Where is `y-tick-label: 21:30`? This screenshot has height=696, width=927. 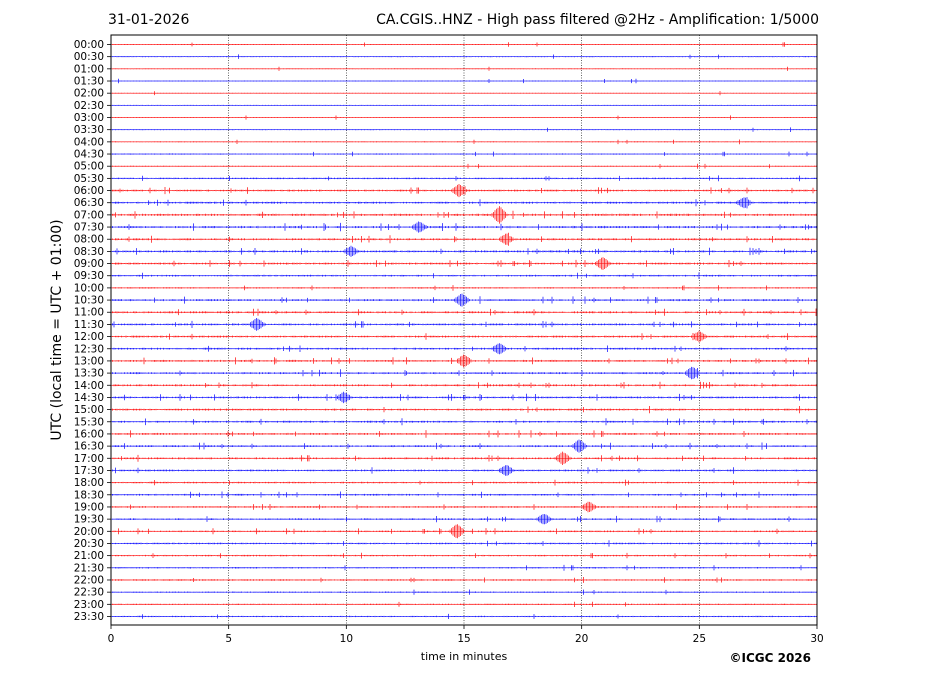 y-tick-label: 21:30 is located at coordinates (89, 568).